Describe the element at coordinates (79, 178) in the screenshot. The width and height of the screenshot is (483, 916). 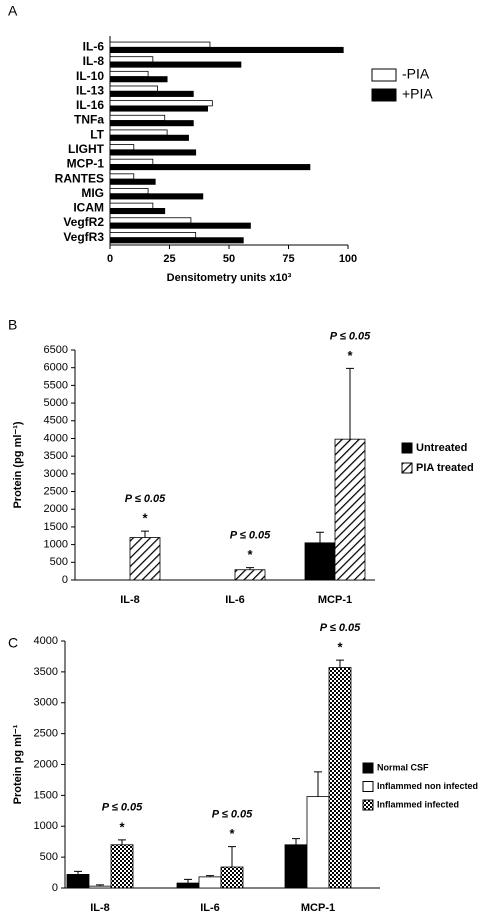
I see `y-tick-label: RANTES` at that location.